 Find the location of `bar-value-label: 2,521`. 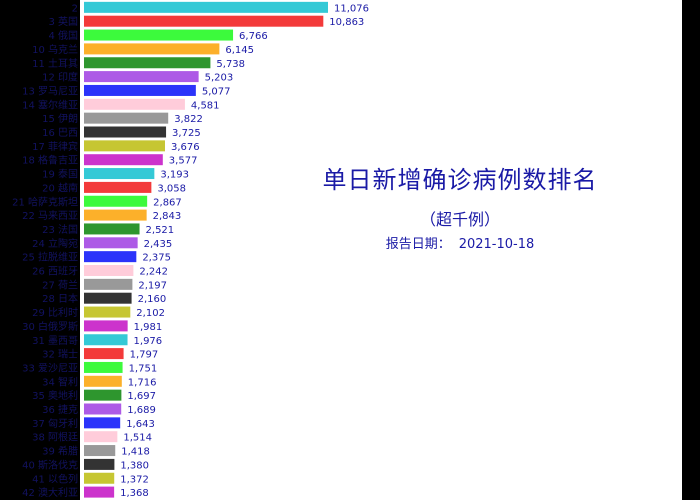

bar-value-label: 2,521 is located at coordinates (160, 230).